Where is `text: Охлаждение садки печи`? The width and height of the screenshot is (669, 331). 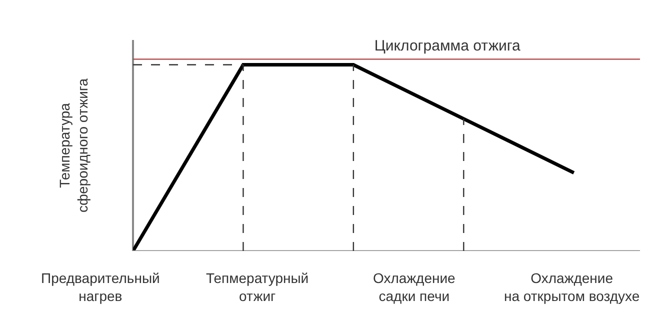 text: Охлаждение садки печи is located at coordinates (414, 287).